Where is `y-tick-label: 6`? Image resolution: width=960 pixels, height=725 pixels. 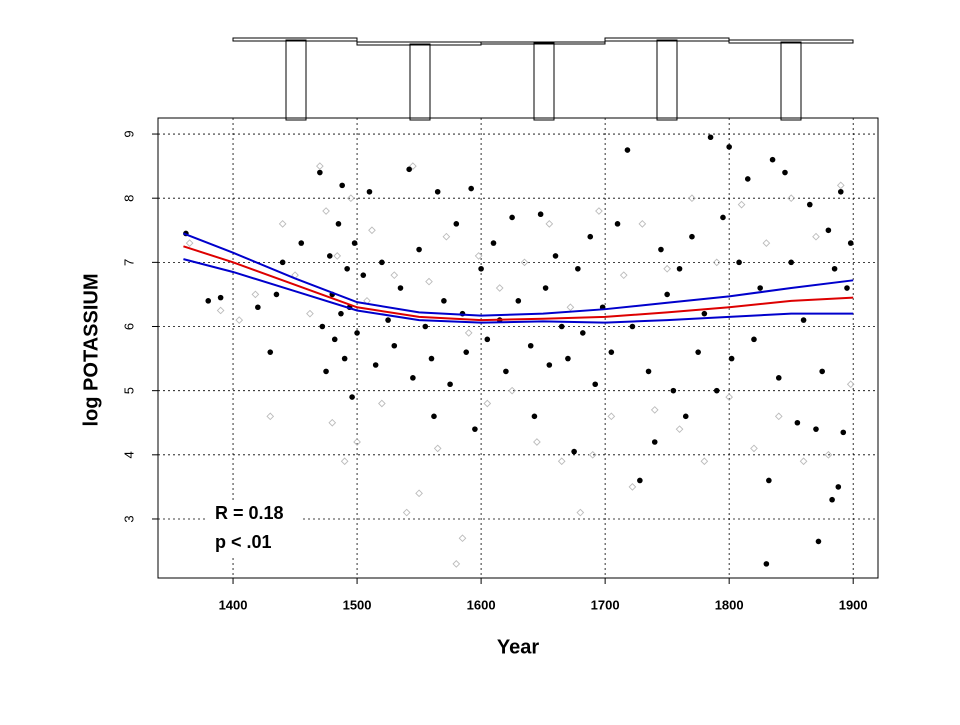 y-tick-label: 6 is located at coordinates (128, 326).